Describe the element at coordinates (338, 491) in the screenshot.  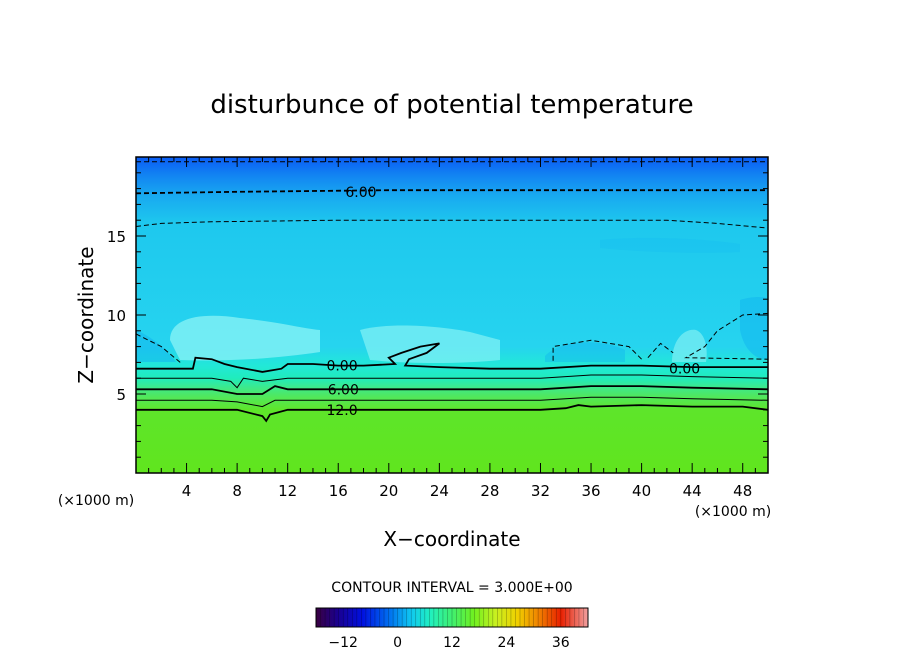
I see `x-tick-label: 16` at that location.